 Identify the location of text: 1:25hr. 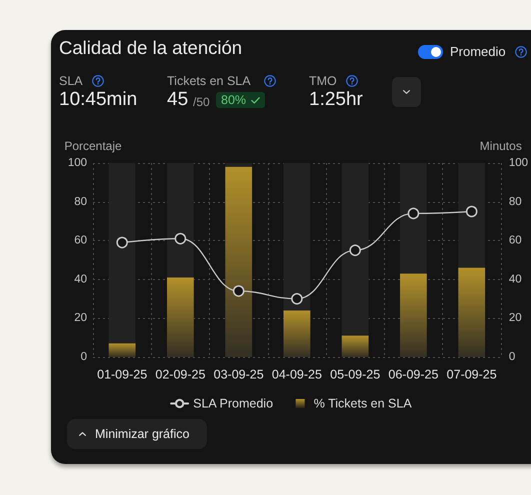
(336, 100).